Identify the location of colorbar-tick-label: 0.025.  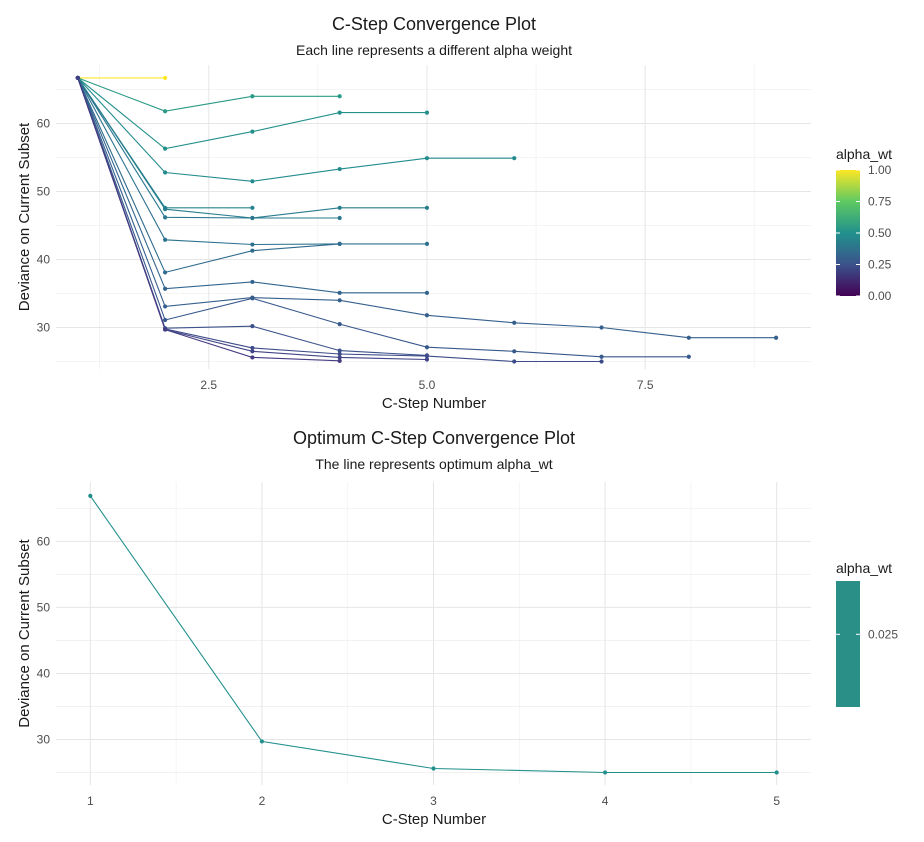
(883, 634).